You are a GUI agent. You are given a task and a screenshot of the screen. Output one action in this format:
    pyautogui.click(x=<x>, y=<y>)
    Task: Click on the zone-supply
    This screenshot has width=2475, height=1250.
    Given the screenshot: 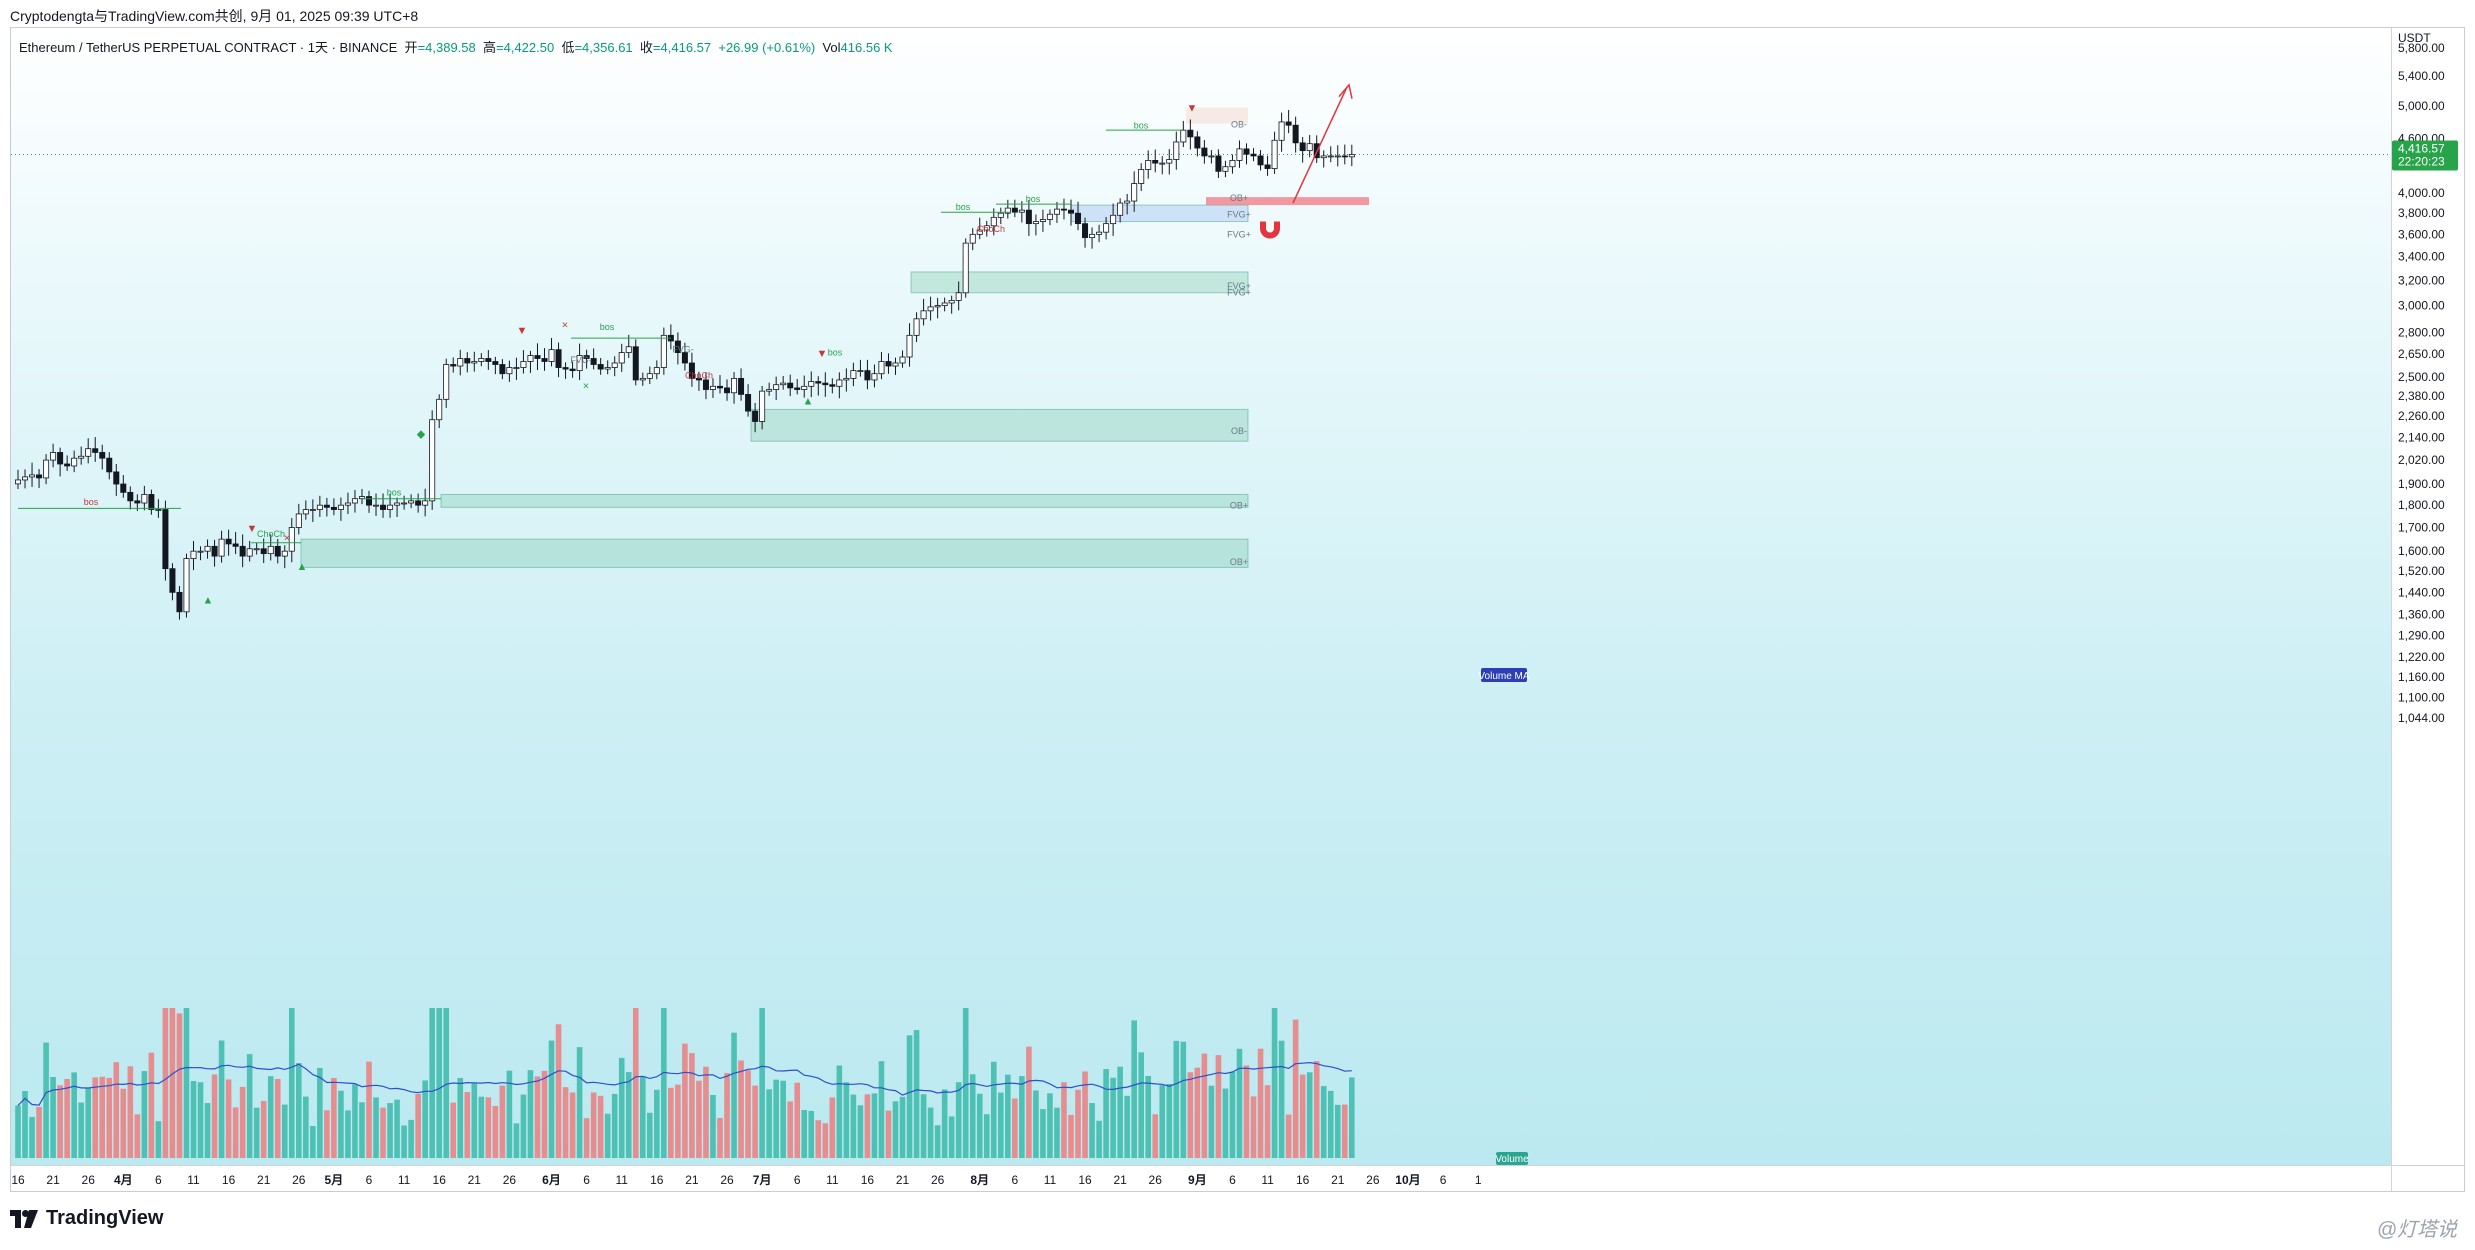 What is the action you would take?
    pyautogui.click(x=1217, y=115)
    